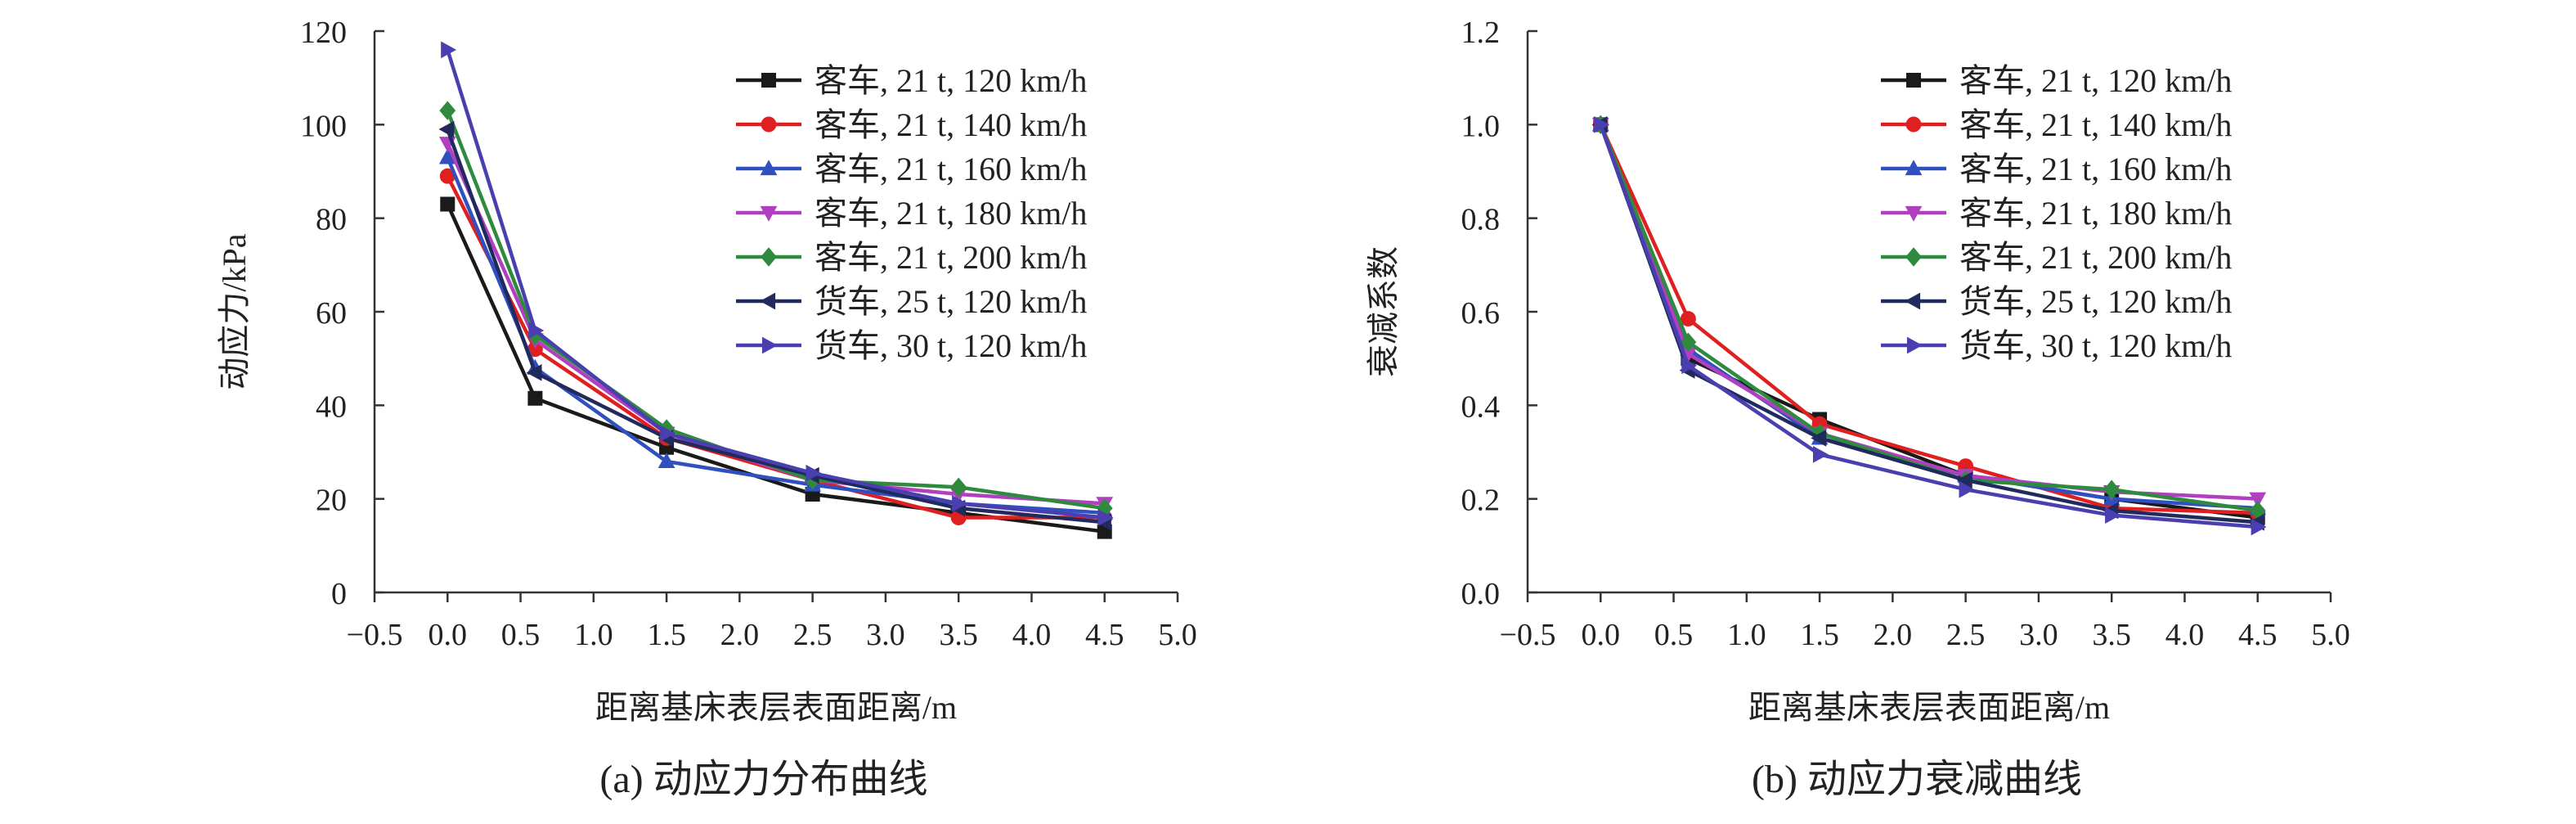 The image size is (2576, 824). Describe the element at coordinates (339, 594) in the screenshot. I see `y-tick-label: 0` at that location.